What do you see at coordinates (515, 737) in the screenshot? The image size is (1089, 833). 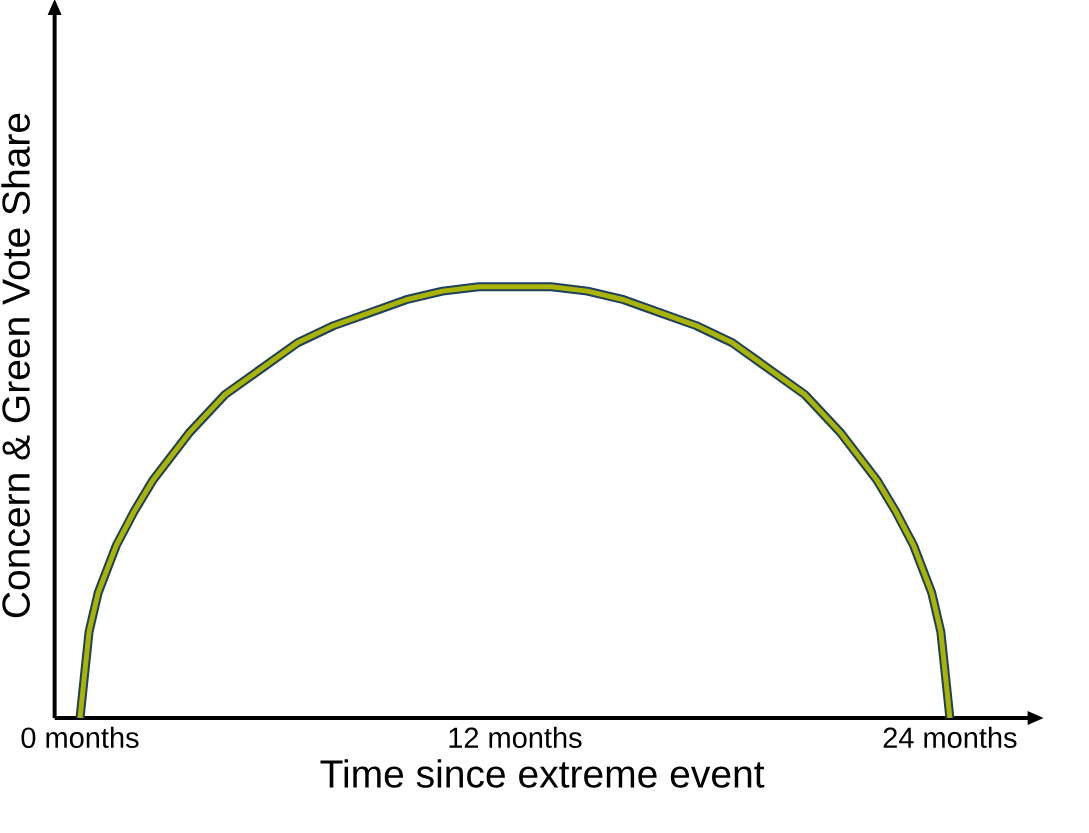 I see `x-tick-label: 12 months` at bounding box center [515, 737].